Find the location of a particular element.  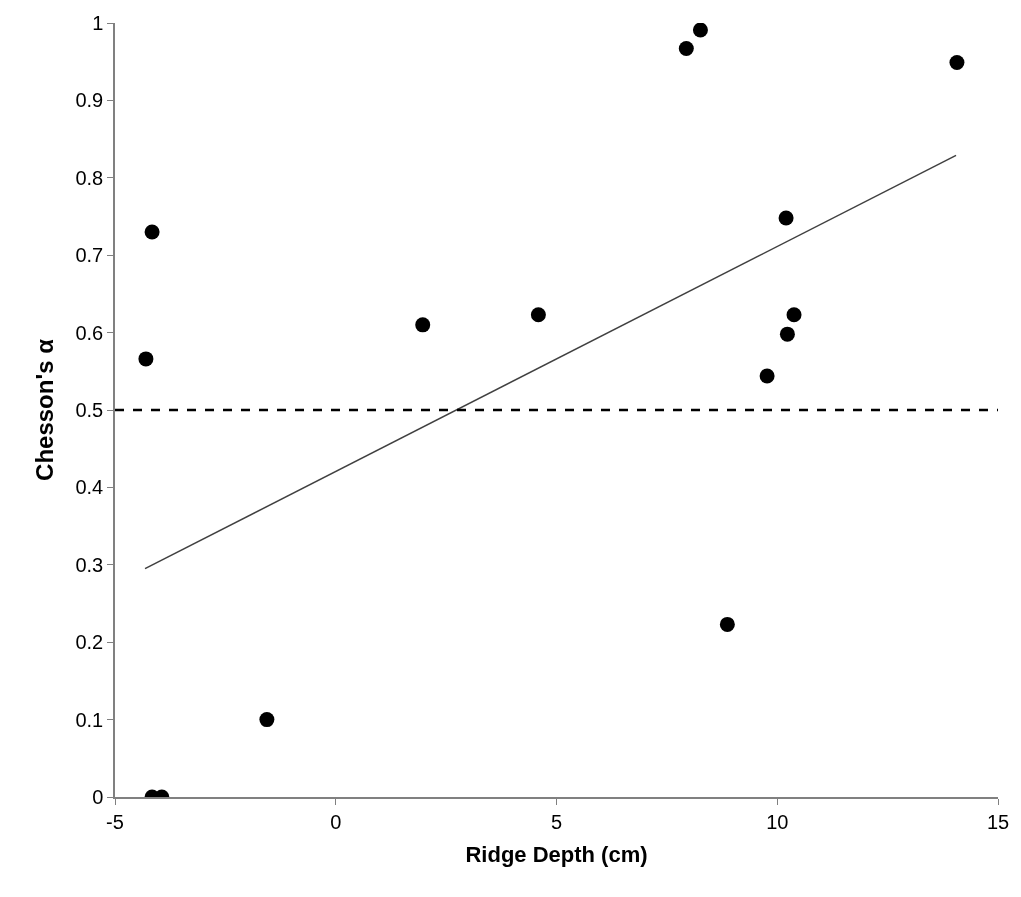

x-tick-label: 5 is located at coordinates (556, 821).